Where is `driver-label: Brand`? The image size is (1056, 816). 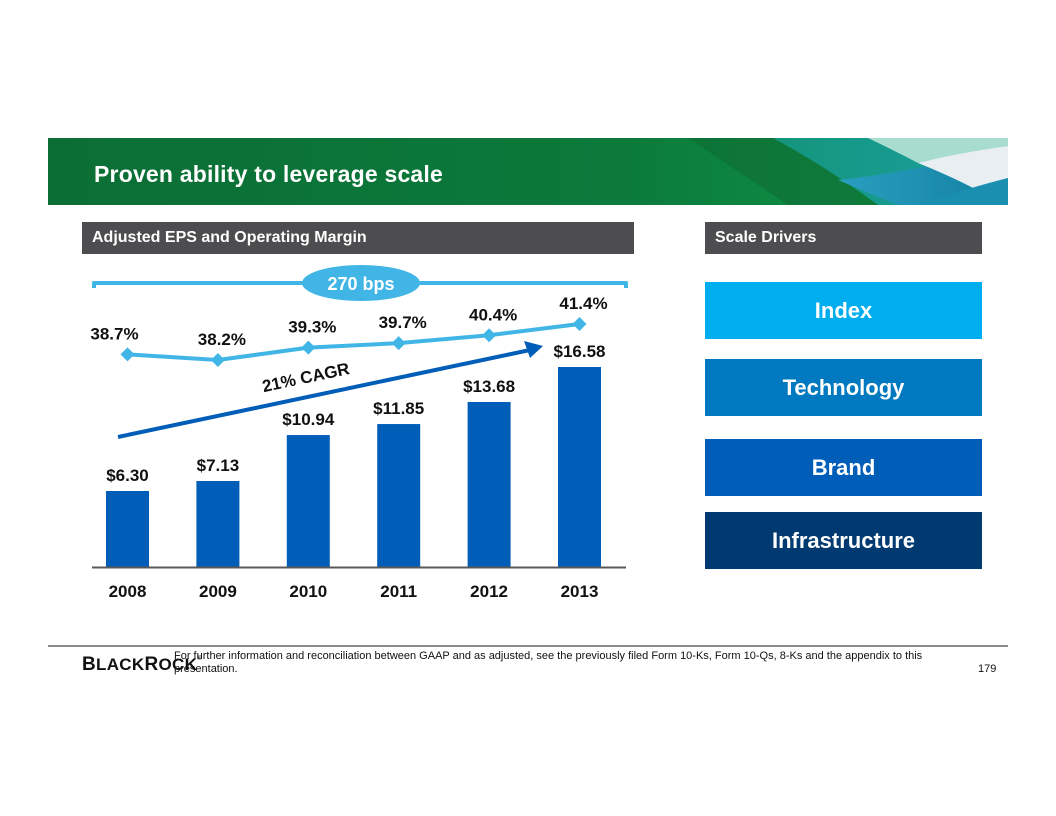 driver-label: Brand is located at coordinates (843, 467).